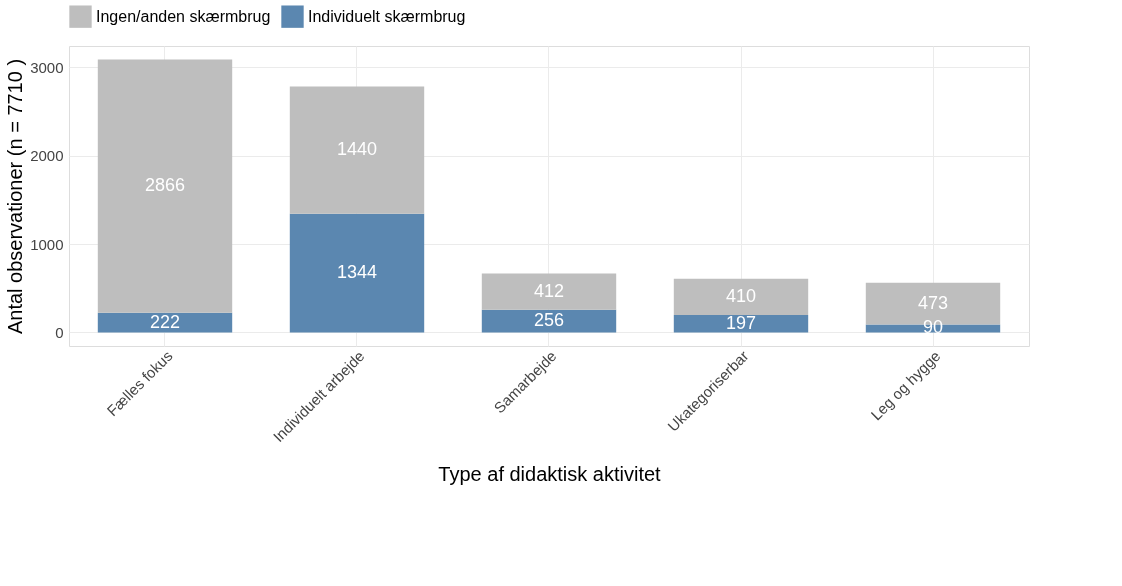  I want to click on data-label: 256, so click(549, 320).